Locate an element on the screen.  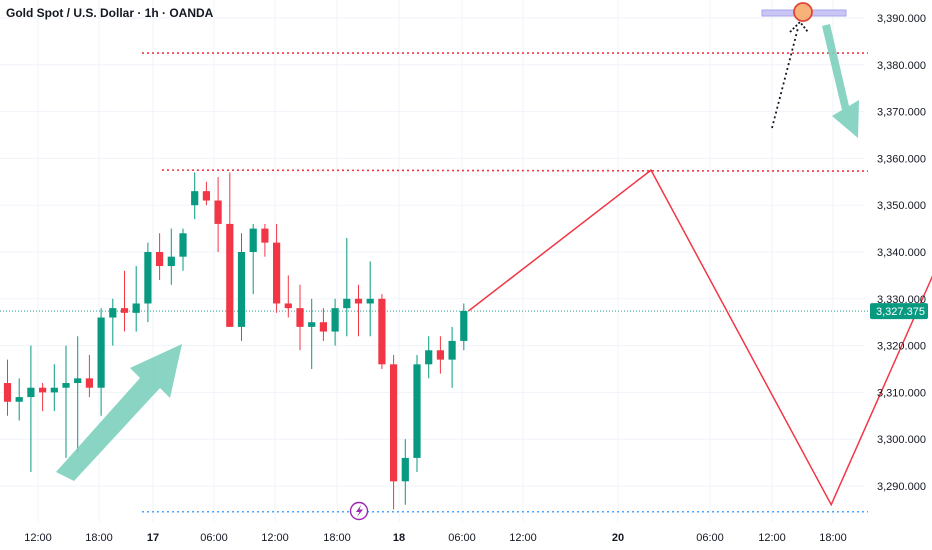
y-tick-label: 3,330.000 is located at coordinates (901, 300).